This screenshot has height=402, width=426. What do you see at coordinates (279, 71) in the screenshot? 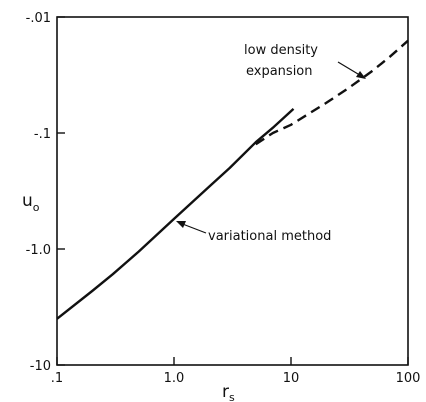
I see `annotation-low-density-line2: expansion` at bounding box center [279, 71].